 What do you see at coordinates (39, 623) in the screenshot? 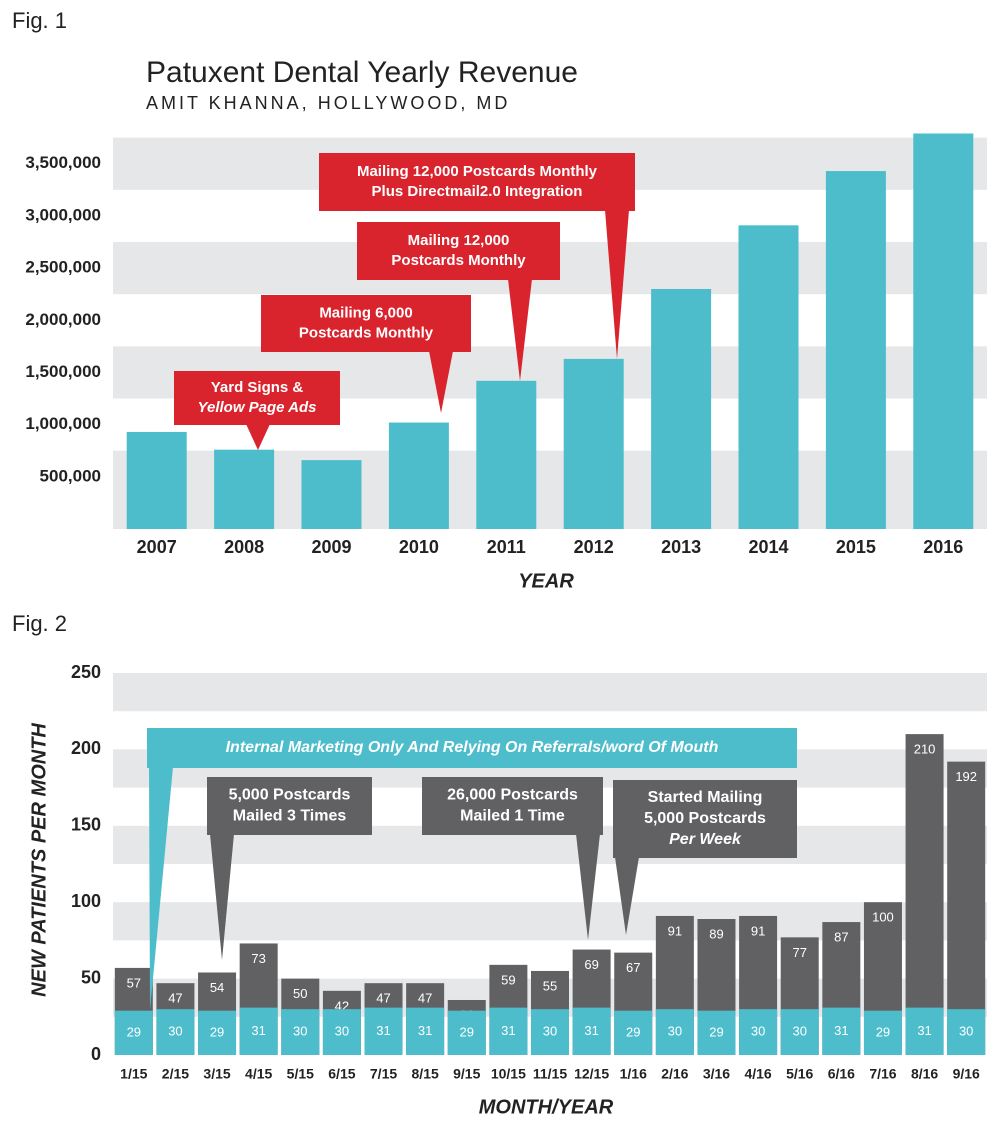
I see `figure-label: Fig. 2` at bounding box center [39, 623].